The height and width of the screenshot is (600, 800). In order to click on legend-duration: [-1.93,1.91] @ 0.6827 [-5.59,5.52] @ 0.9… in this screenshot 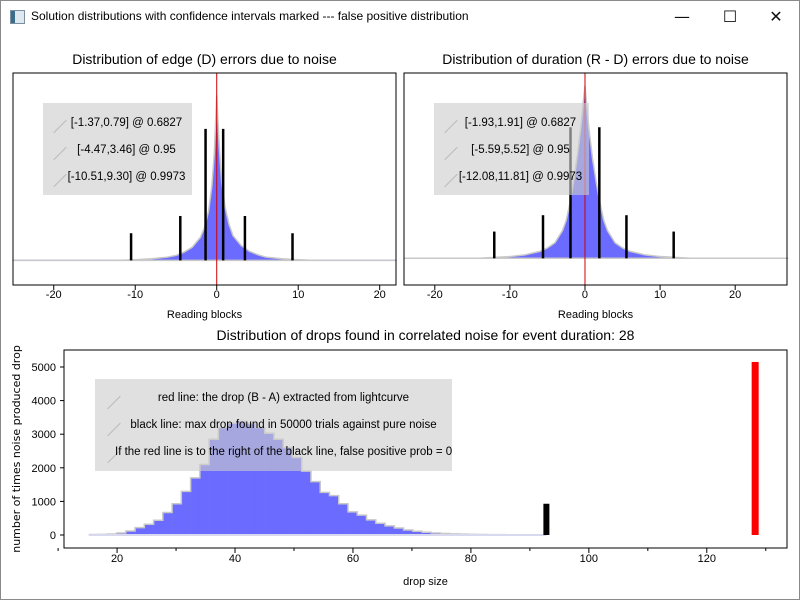, I will do `click(511, 149)`.